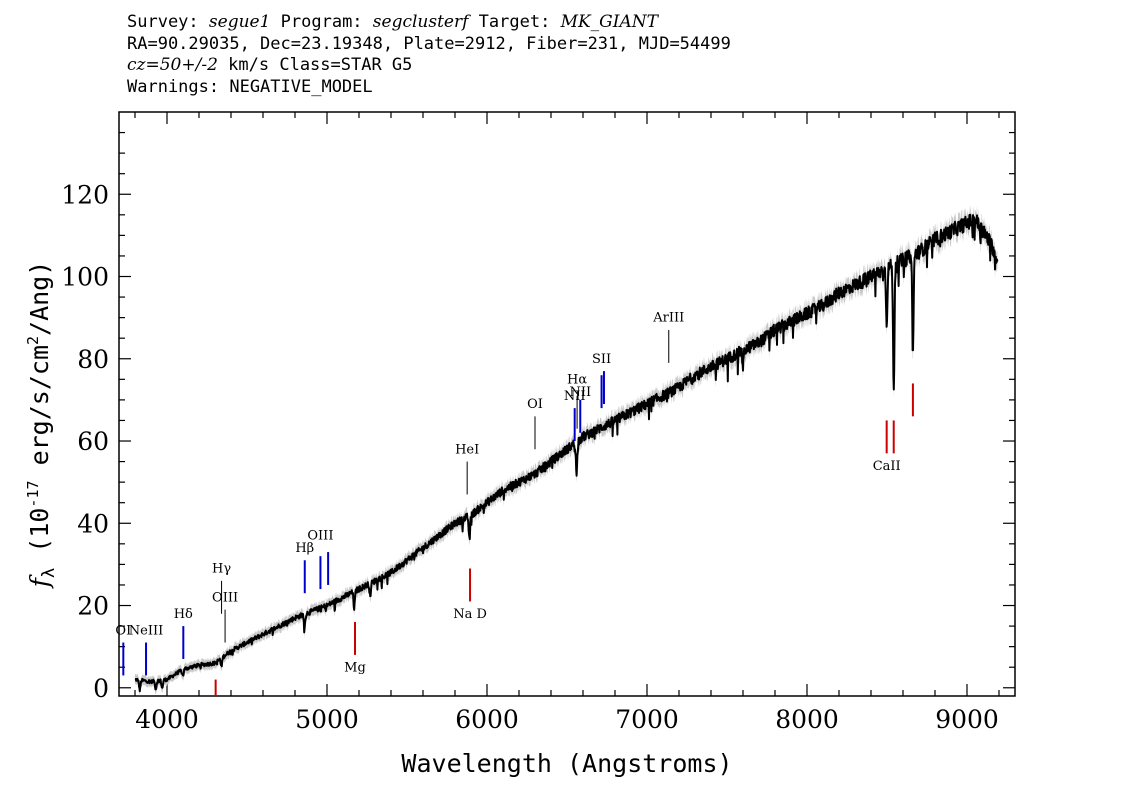 The width and height of the screenshot is (1134, 810). I want to click on y-axis-title: fλ (10-17 erg/s/cm2/Ang), so click(41, 425).